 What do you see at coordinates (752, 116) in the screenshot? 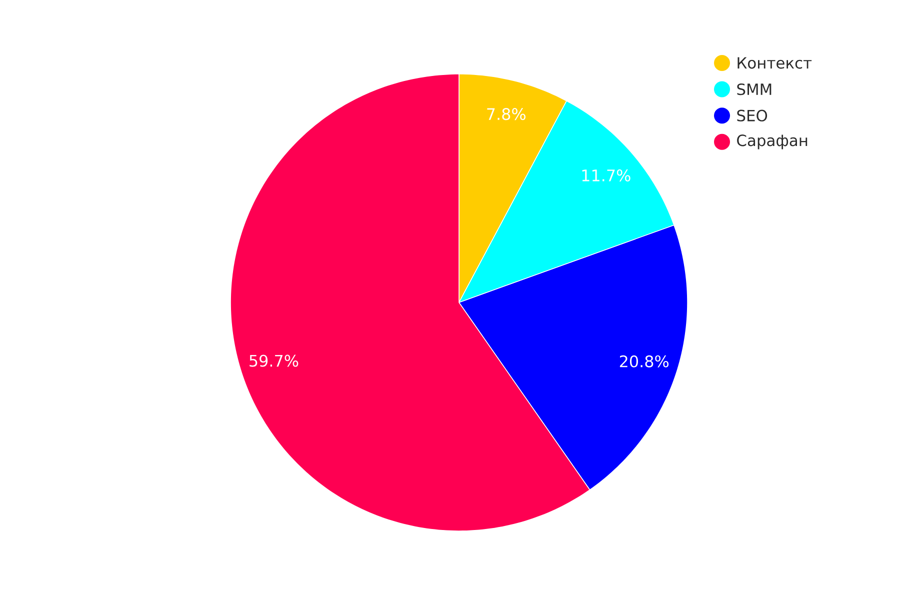
I see `legend-label: SEO` at bounding box center [752, 116].